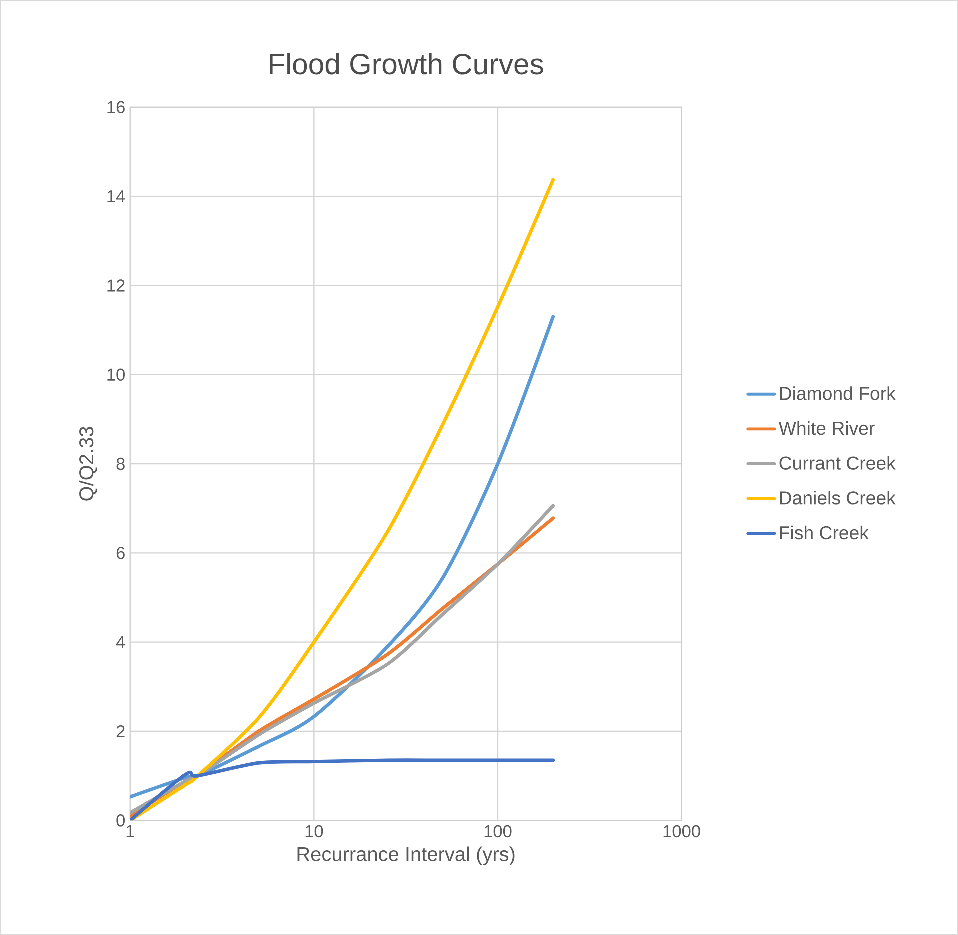  Describe the element at coordinates (121, 642) in the screenshot. I see `y-tick-label: 4` at that location.